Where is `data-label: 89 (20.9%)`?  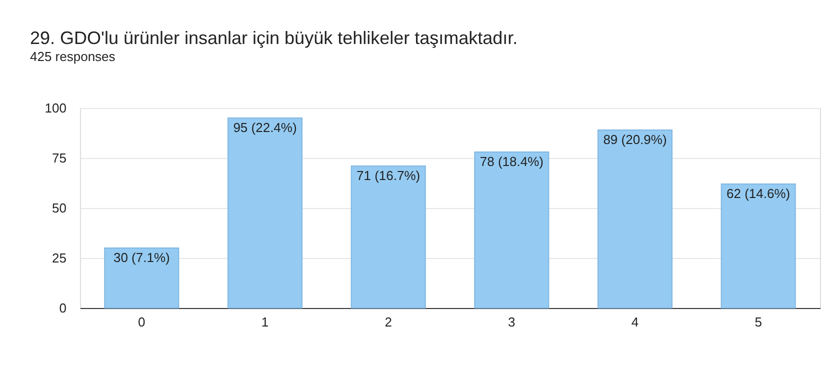
data-label: 89 (20.9%) is located at coordinates (635, 139).